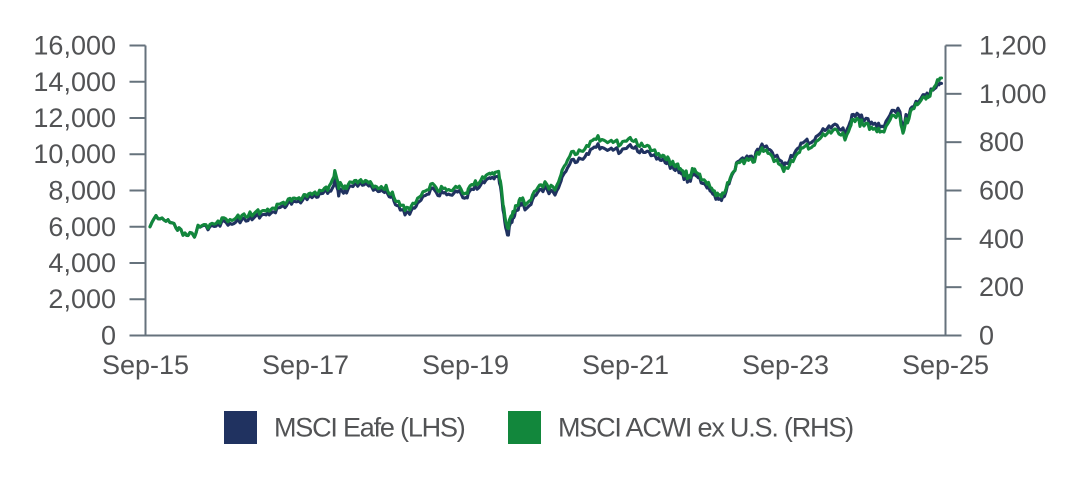 Image resolution: width=1076 pixels, height=481 pixels. What do you see at coordinates (369, 428) in the screenshot?
I see `svg-text: MSCI Eafe (LHS)` at bounding box center [369, 428].